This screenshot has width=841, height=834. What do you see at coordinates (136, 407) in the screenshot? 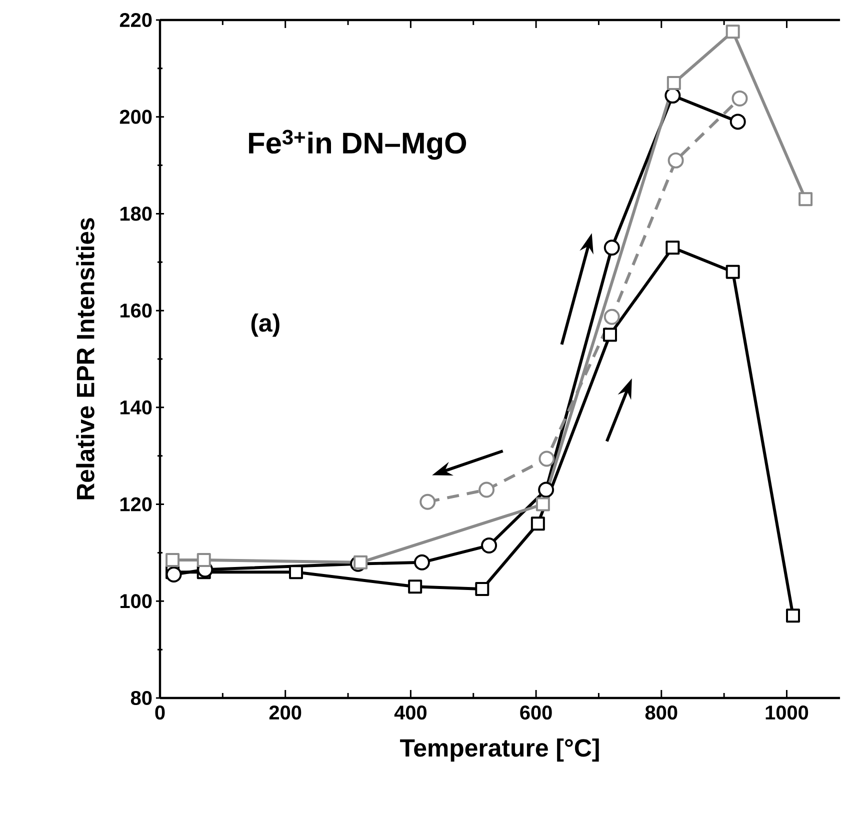
I see `y-tick-label: 140` at bounding box center [136, 407].